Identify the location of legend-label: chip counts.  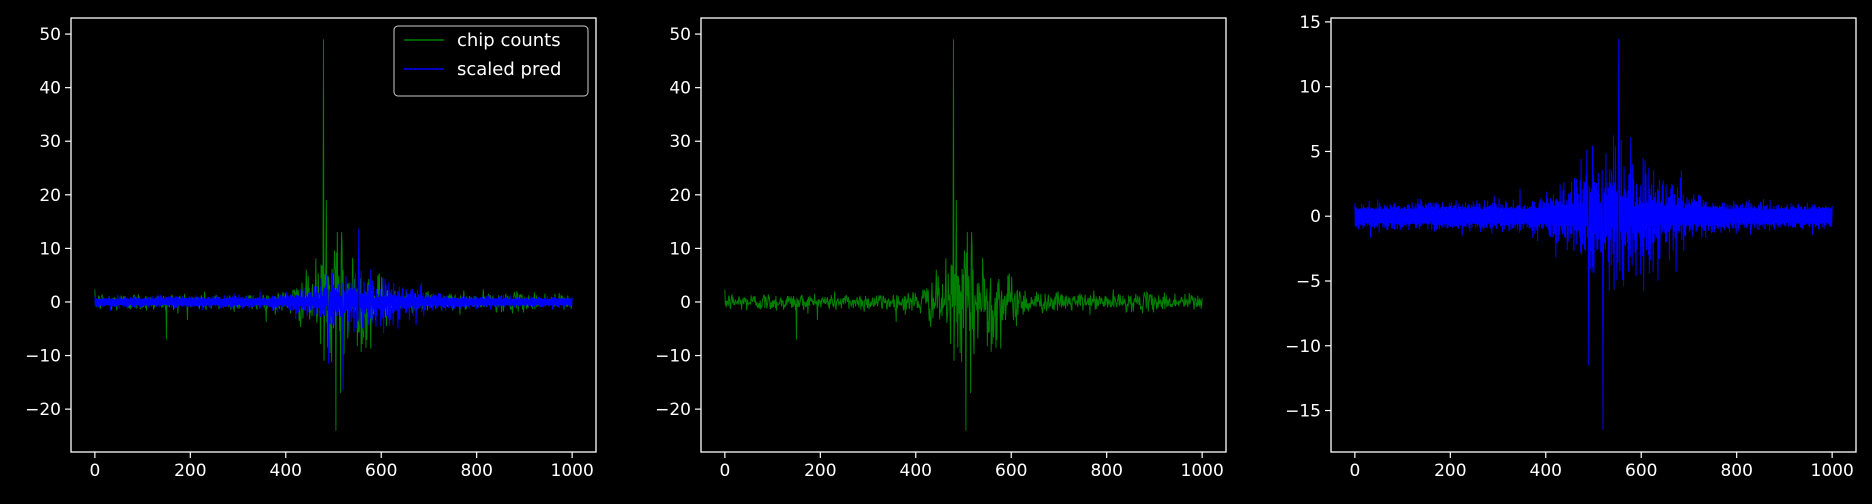
(509, 40).